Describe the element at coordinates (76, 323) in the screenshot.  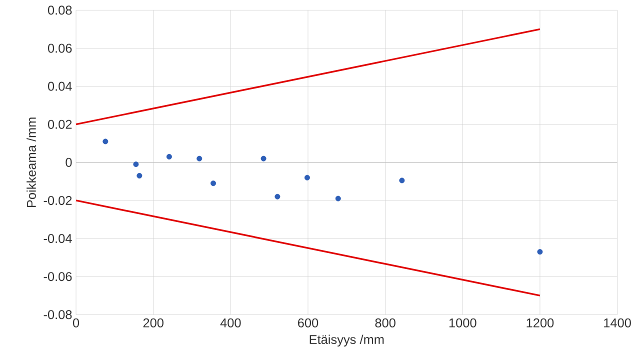
I see `x-tick-label: 0` at that location.